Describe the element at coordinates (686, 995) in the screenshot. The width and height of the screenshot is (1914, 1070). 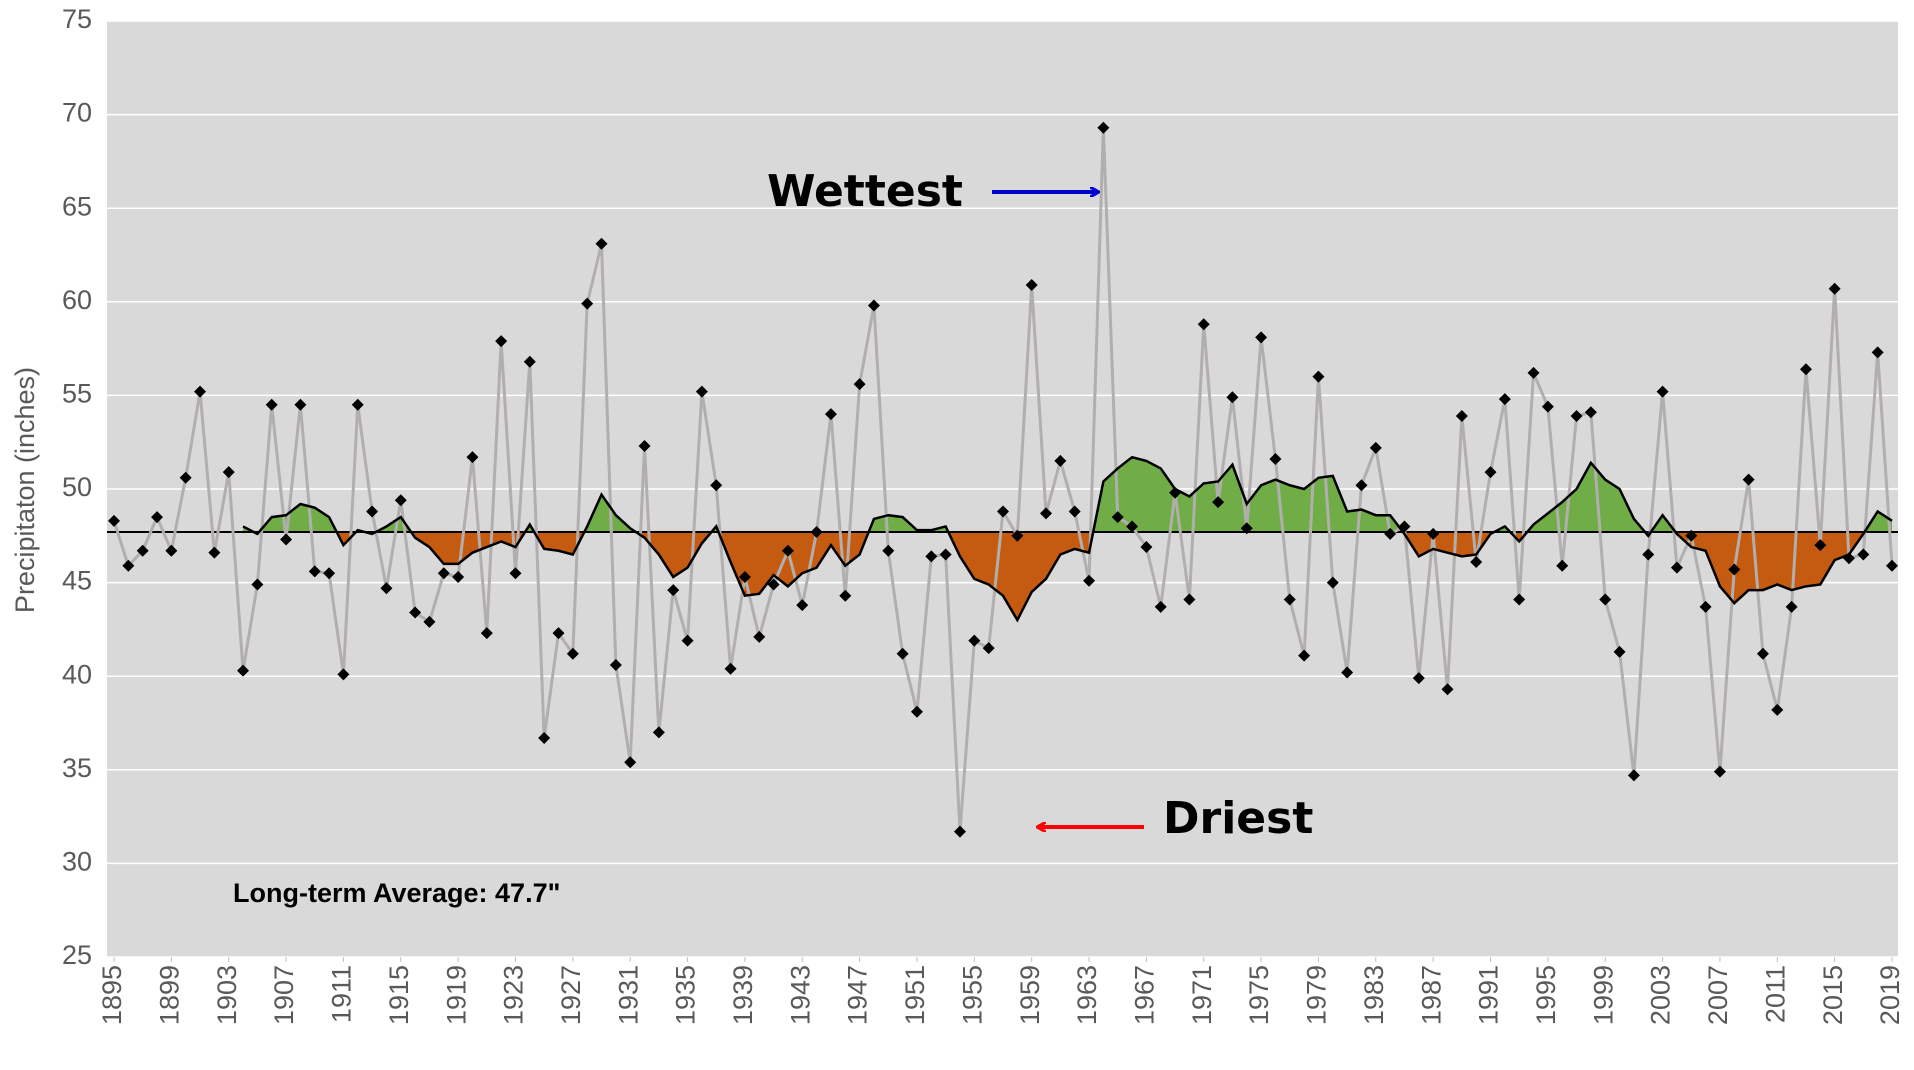
I see `x-tick-label: 1935` at that location.